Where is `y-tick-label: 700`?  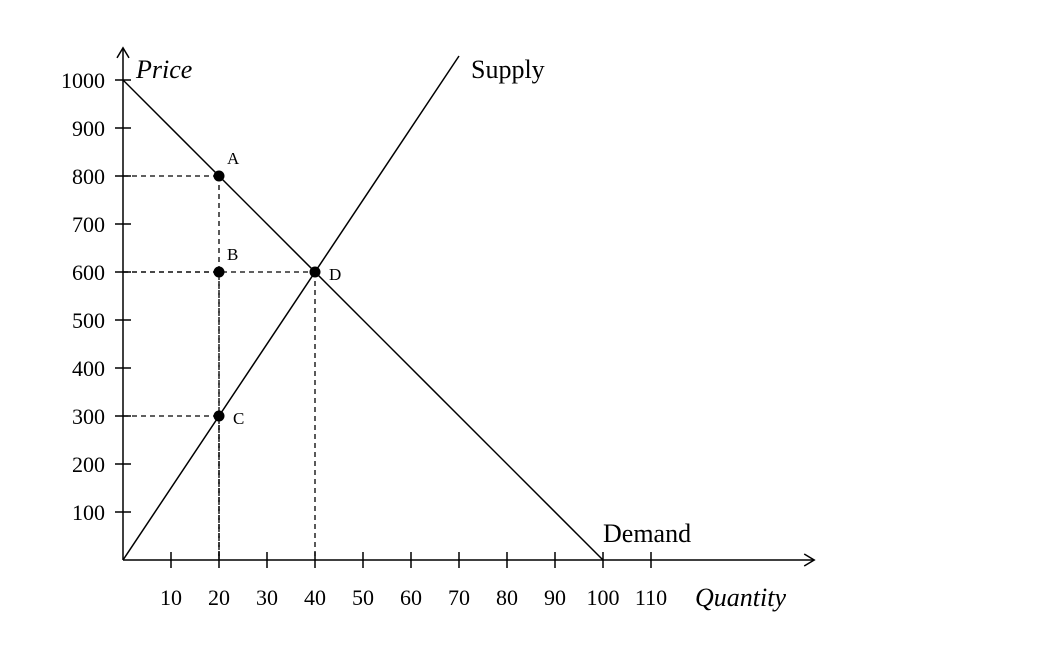
y-tick-label: 700 is located at coordinates (88, 224).